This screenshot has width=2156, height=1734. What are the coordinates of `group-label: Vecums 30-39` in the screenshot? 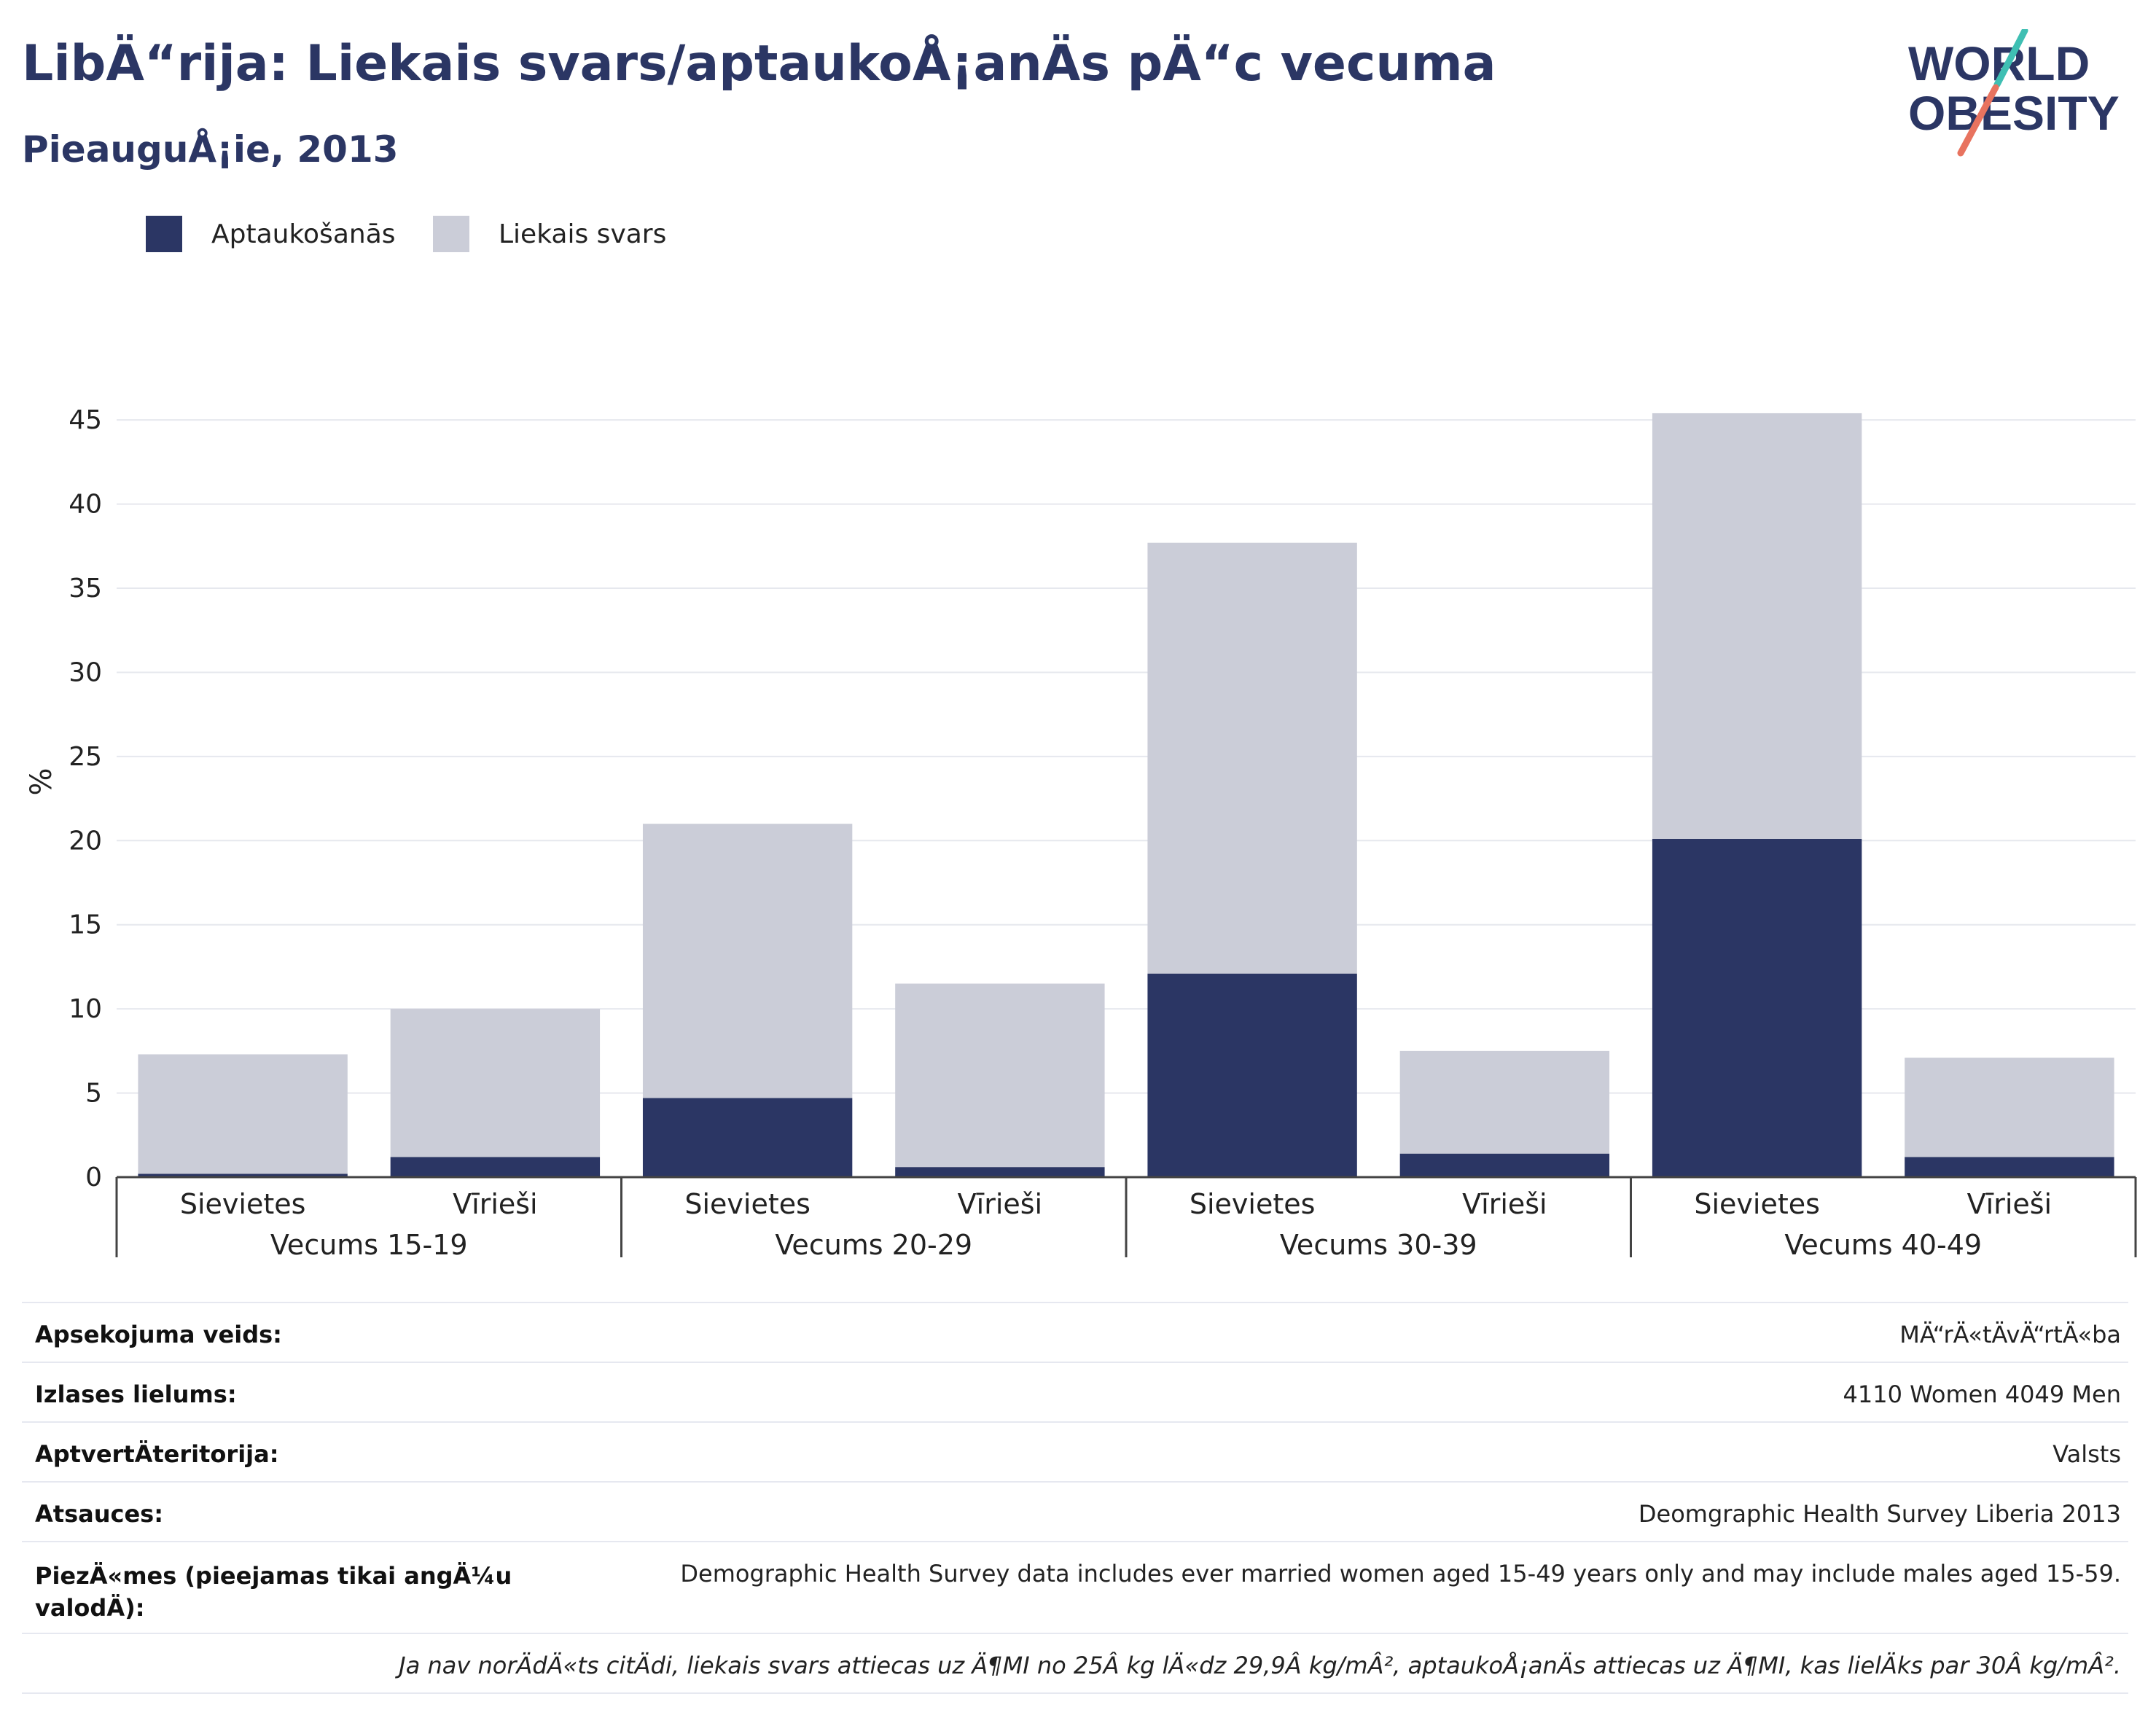 It's located at (1378, 1245).